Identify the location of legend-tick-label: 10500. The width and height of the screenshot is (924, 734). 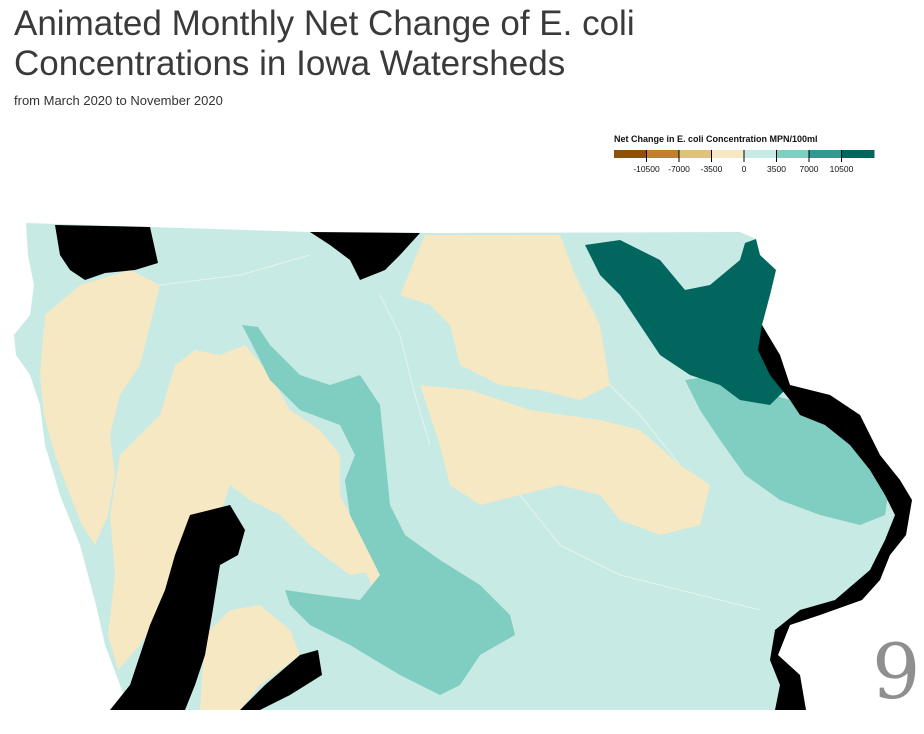
(842, 169).